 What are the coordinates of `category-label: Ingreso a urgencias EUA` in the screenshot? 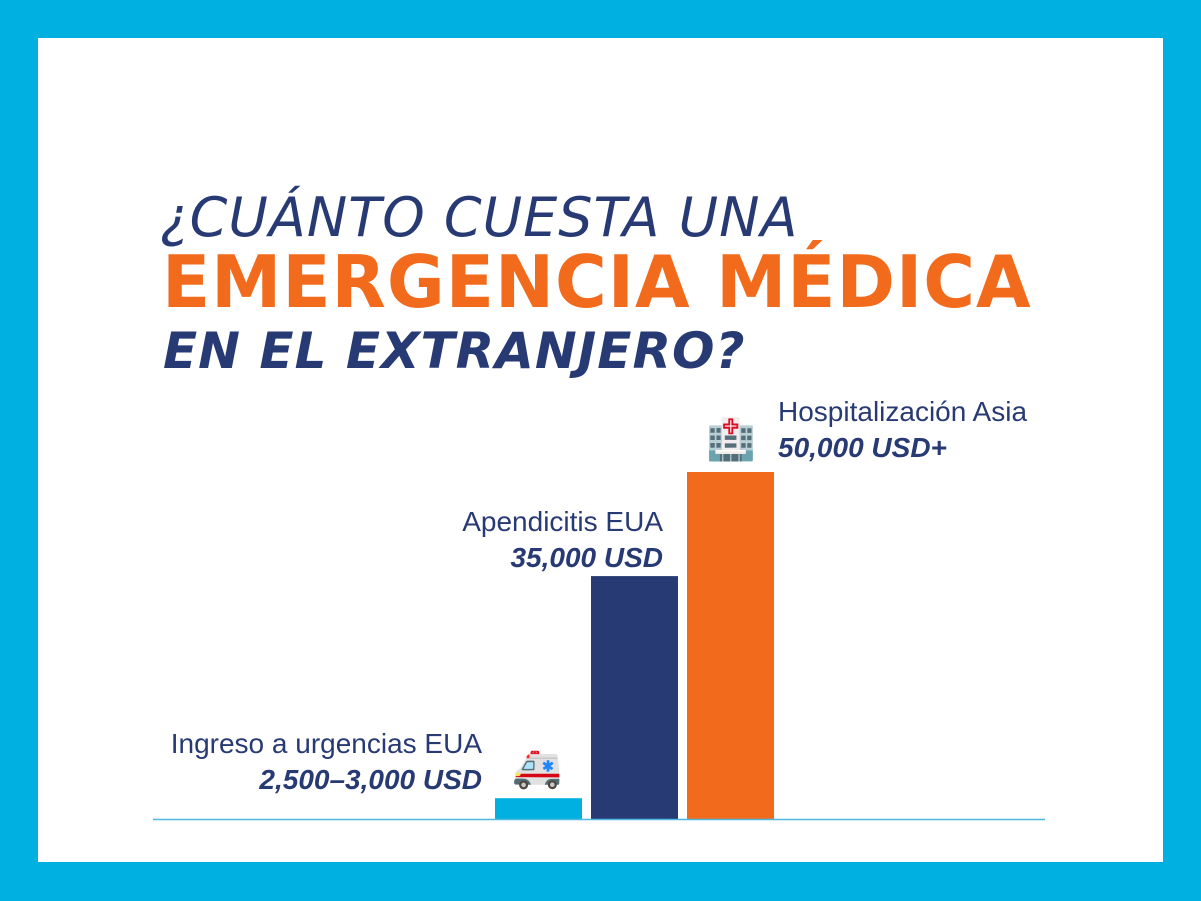 It's located at (326, 743).